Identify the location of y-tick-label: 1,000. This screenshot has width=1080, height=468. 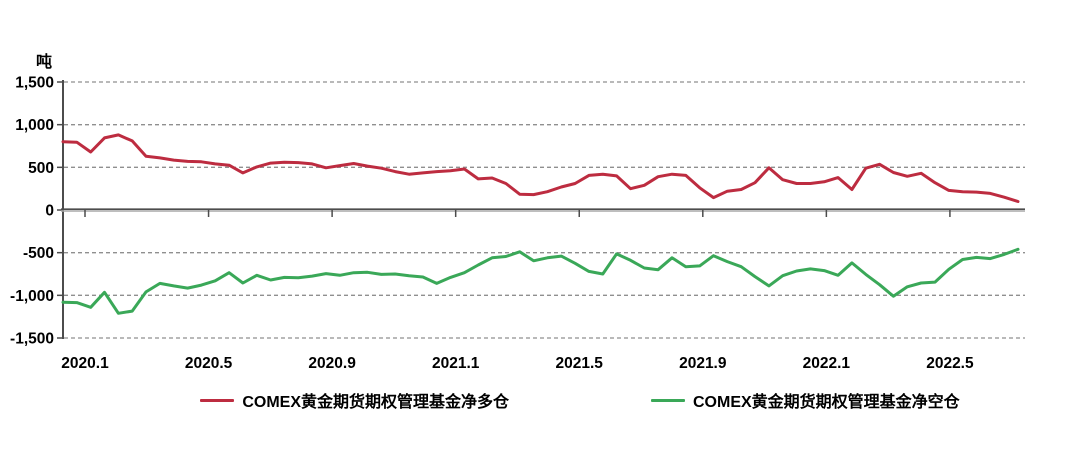
(34, 125).